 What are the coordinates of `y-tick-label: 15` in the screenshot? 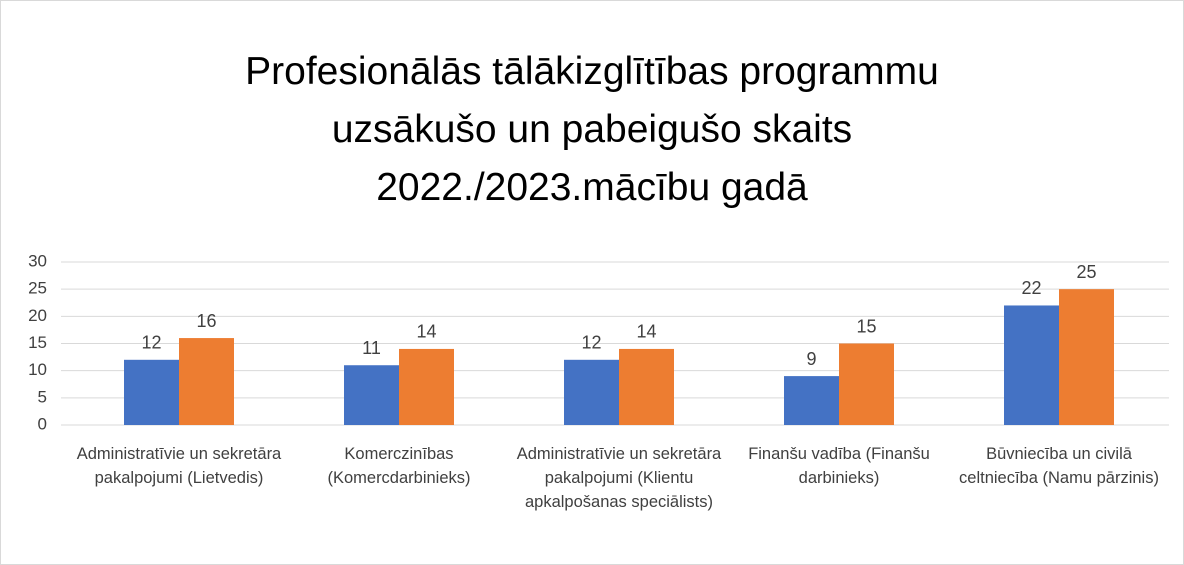 It's located at (37, 342).